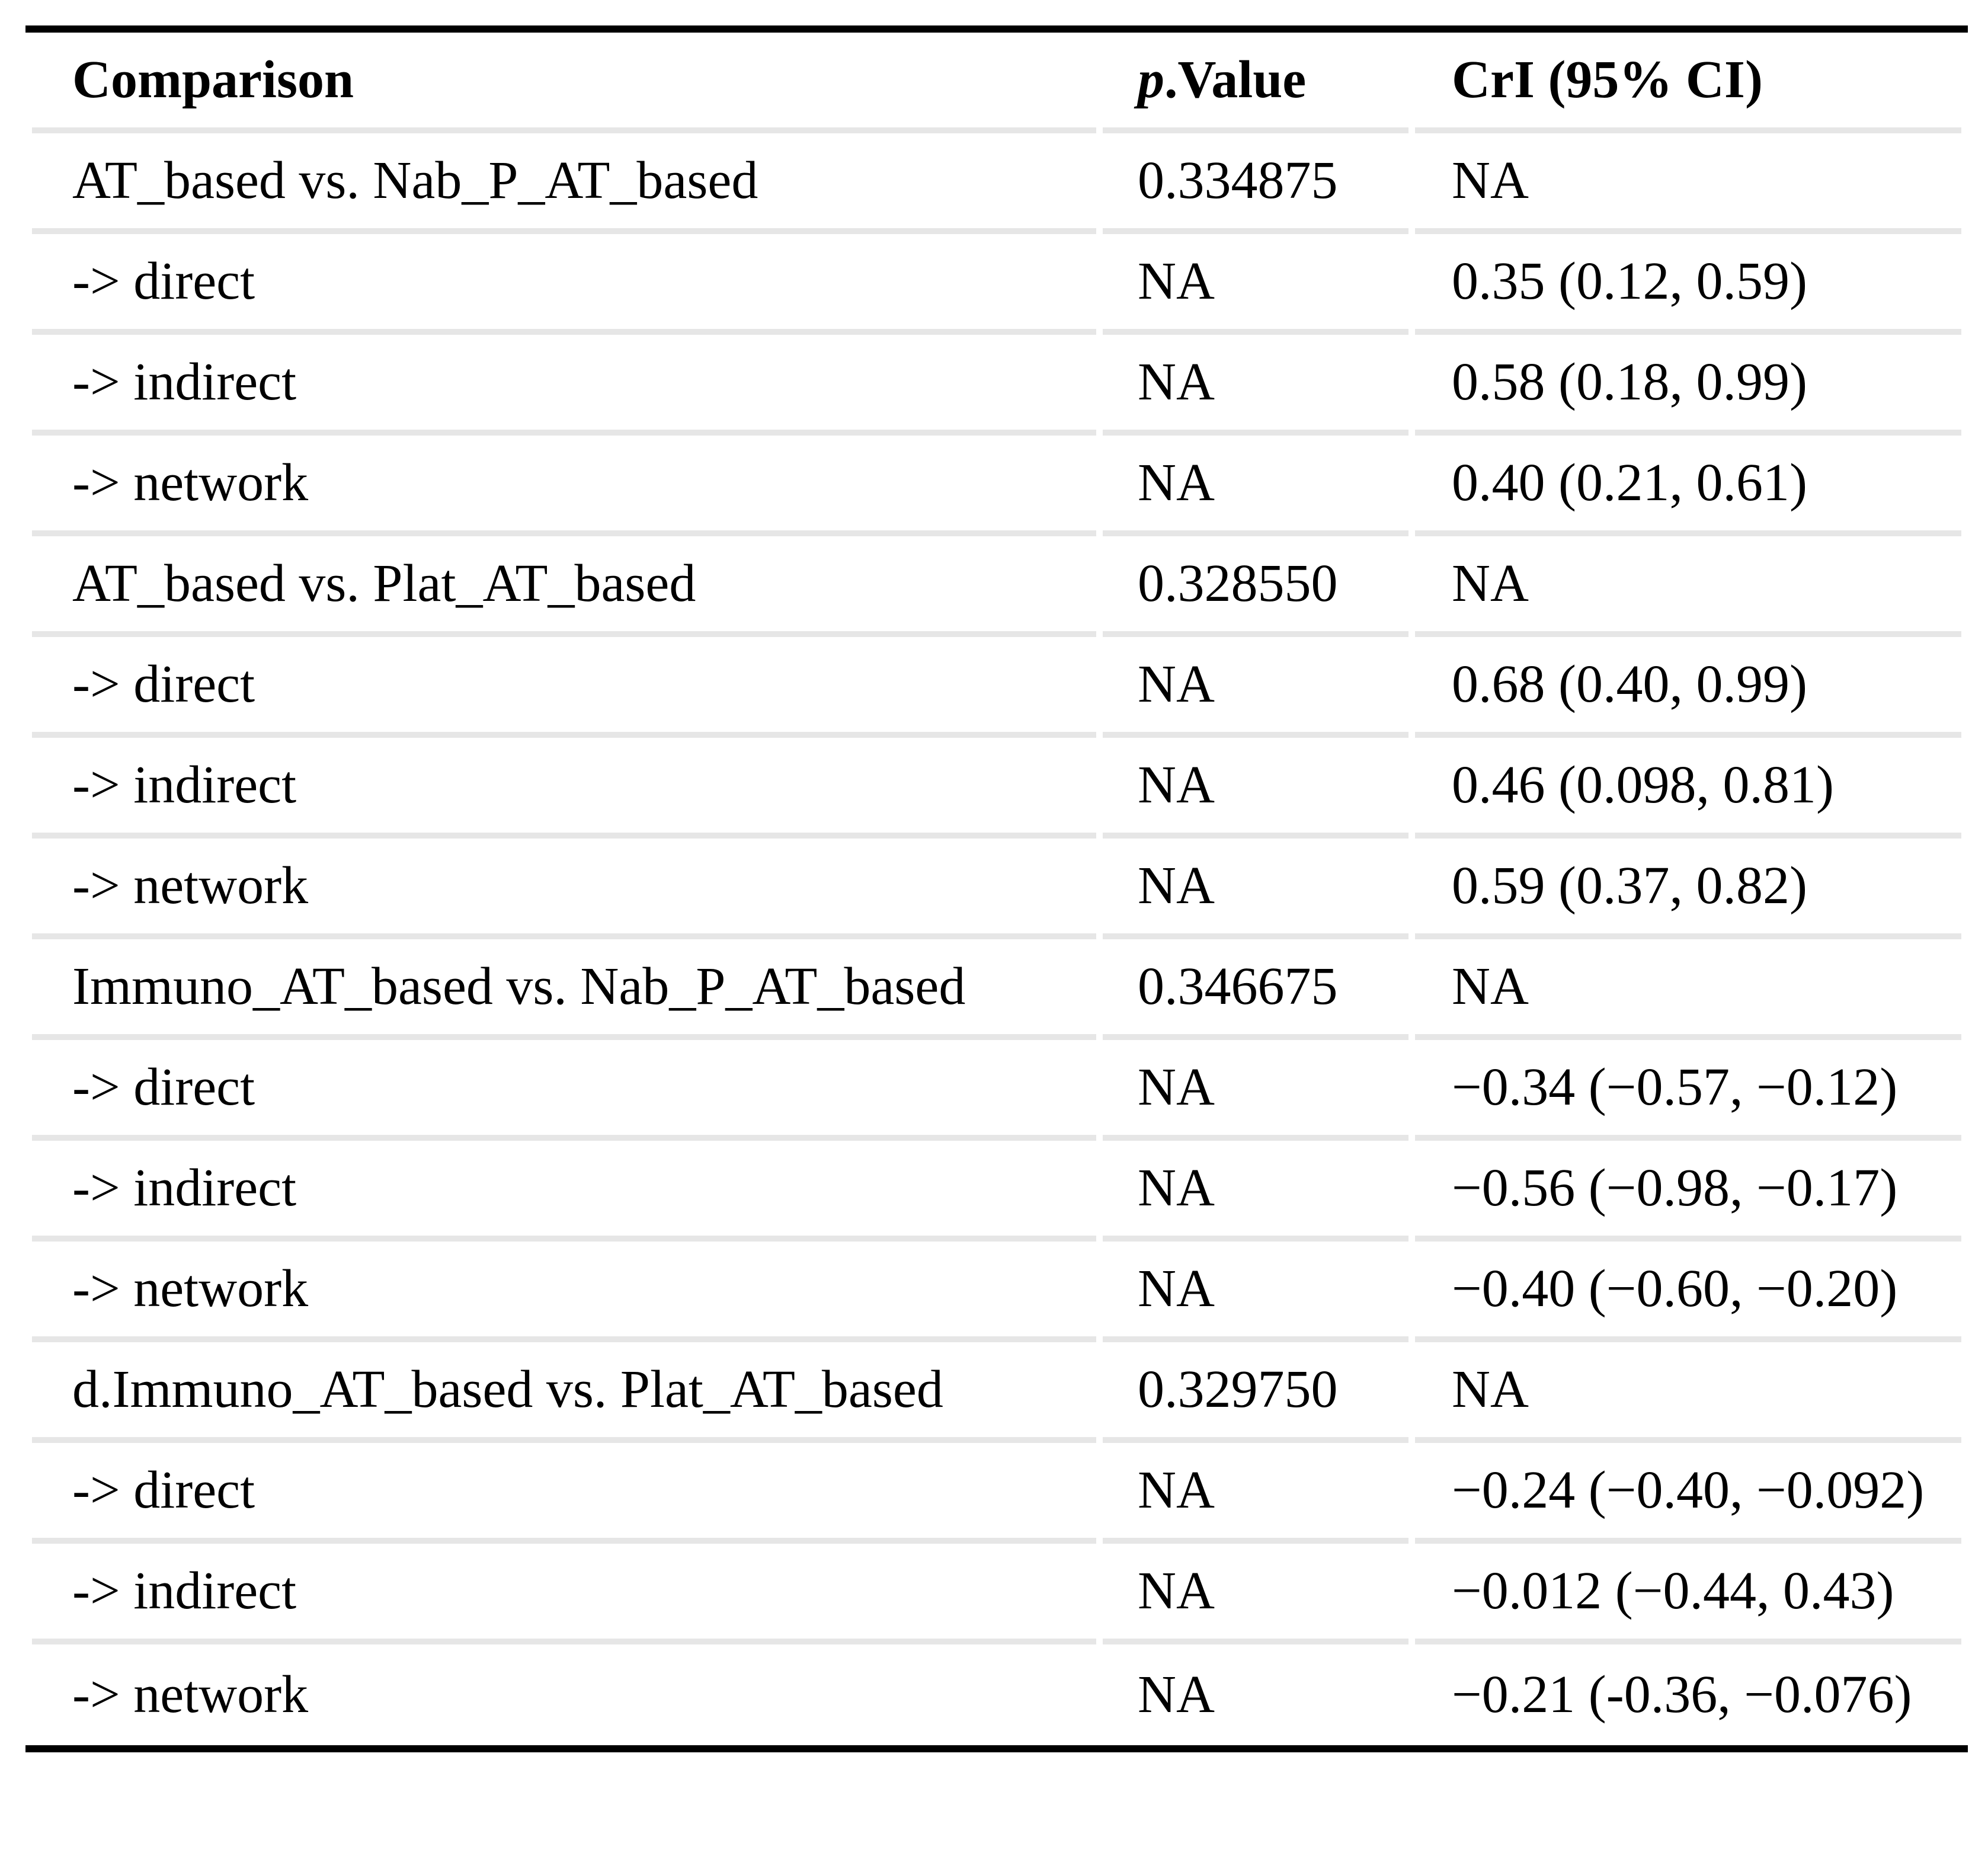 The height and width of the screenshot is (1875, 1988). I want to click on table-row: -> direct NA −0.34 (−0.57, −0.12), so click(996, 1090).